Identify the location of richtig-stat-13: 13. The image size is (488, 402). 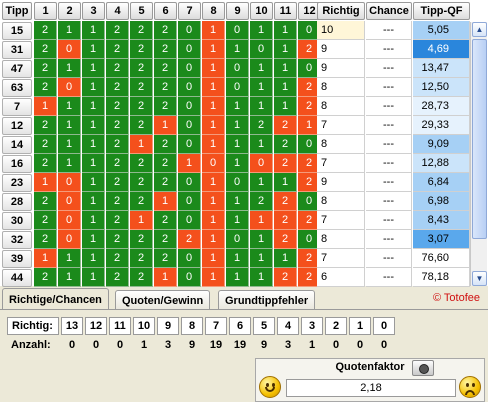
(72, 326).